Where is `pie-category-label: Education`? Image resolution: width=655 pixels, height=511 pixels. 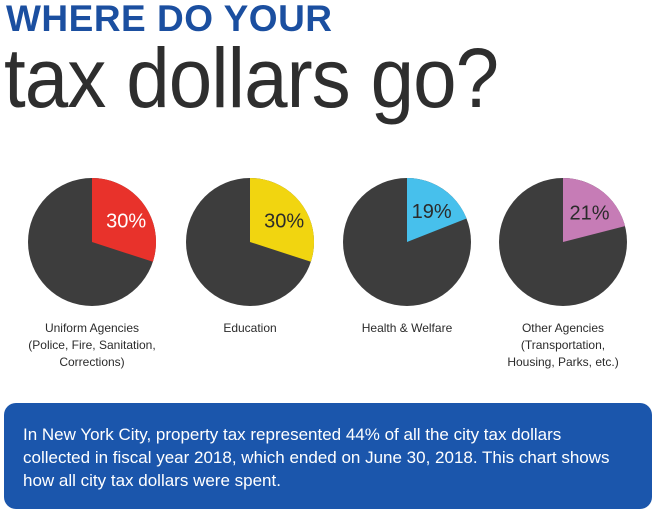 pie-category-label: Education is located at coordinates (250, 328).